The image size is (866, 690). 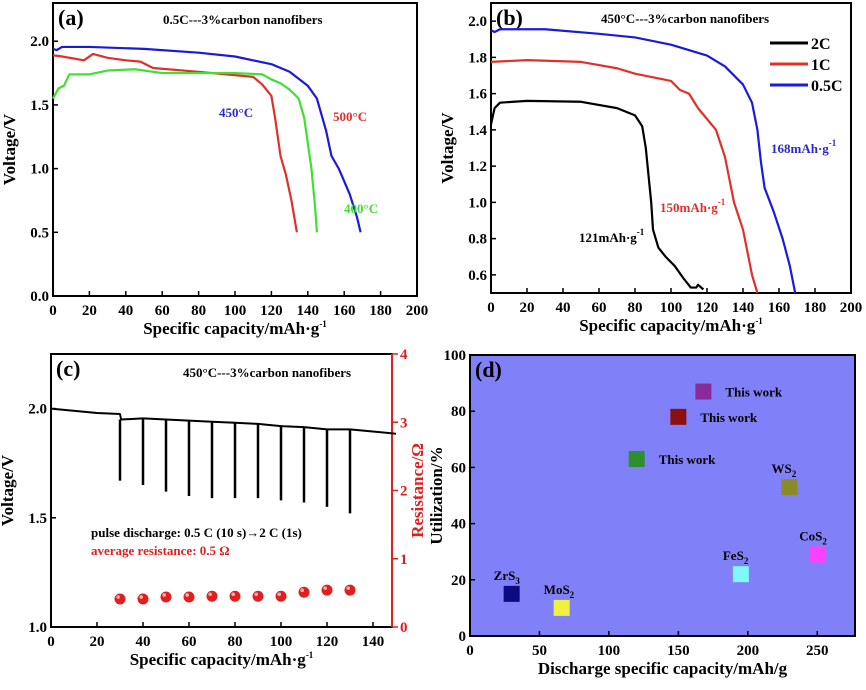 I want to click on legend-label: 1C, so click(x=821, y=65).